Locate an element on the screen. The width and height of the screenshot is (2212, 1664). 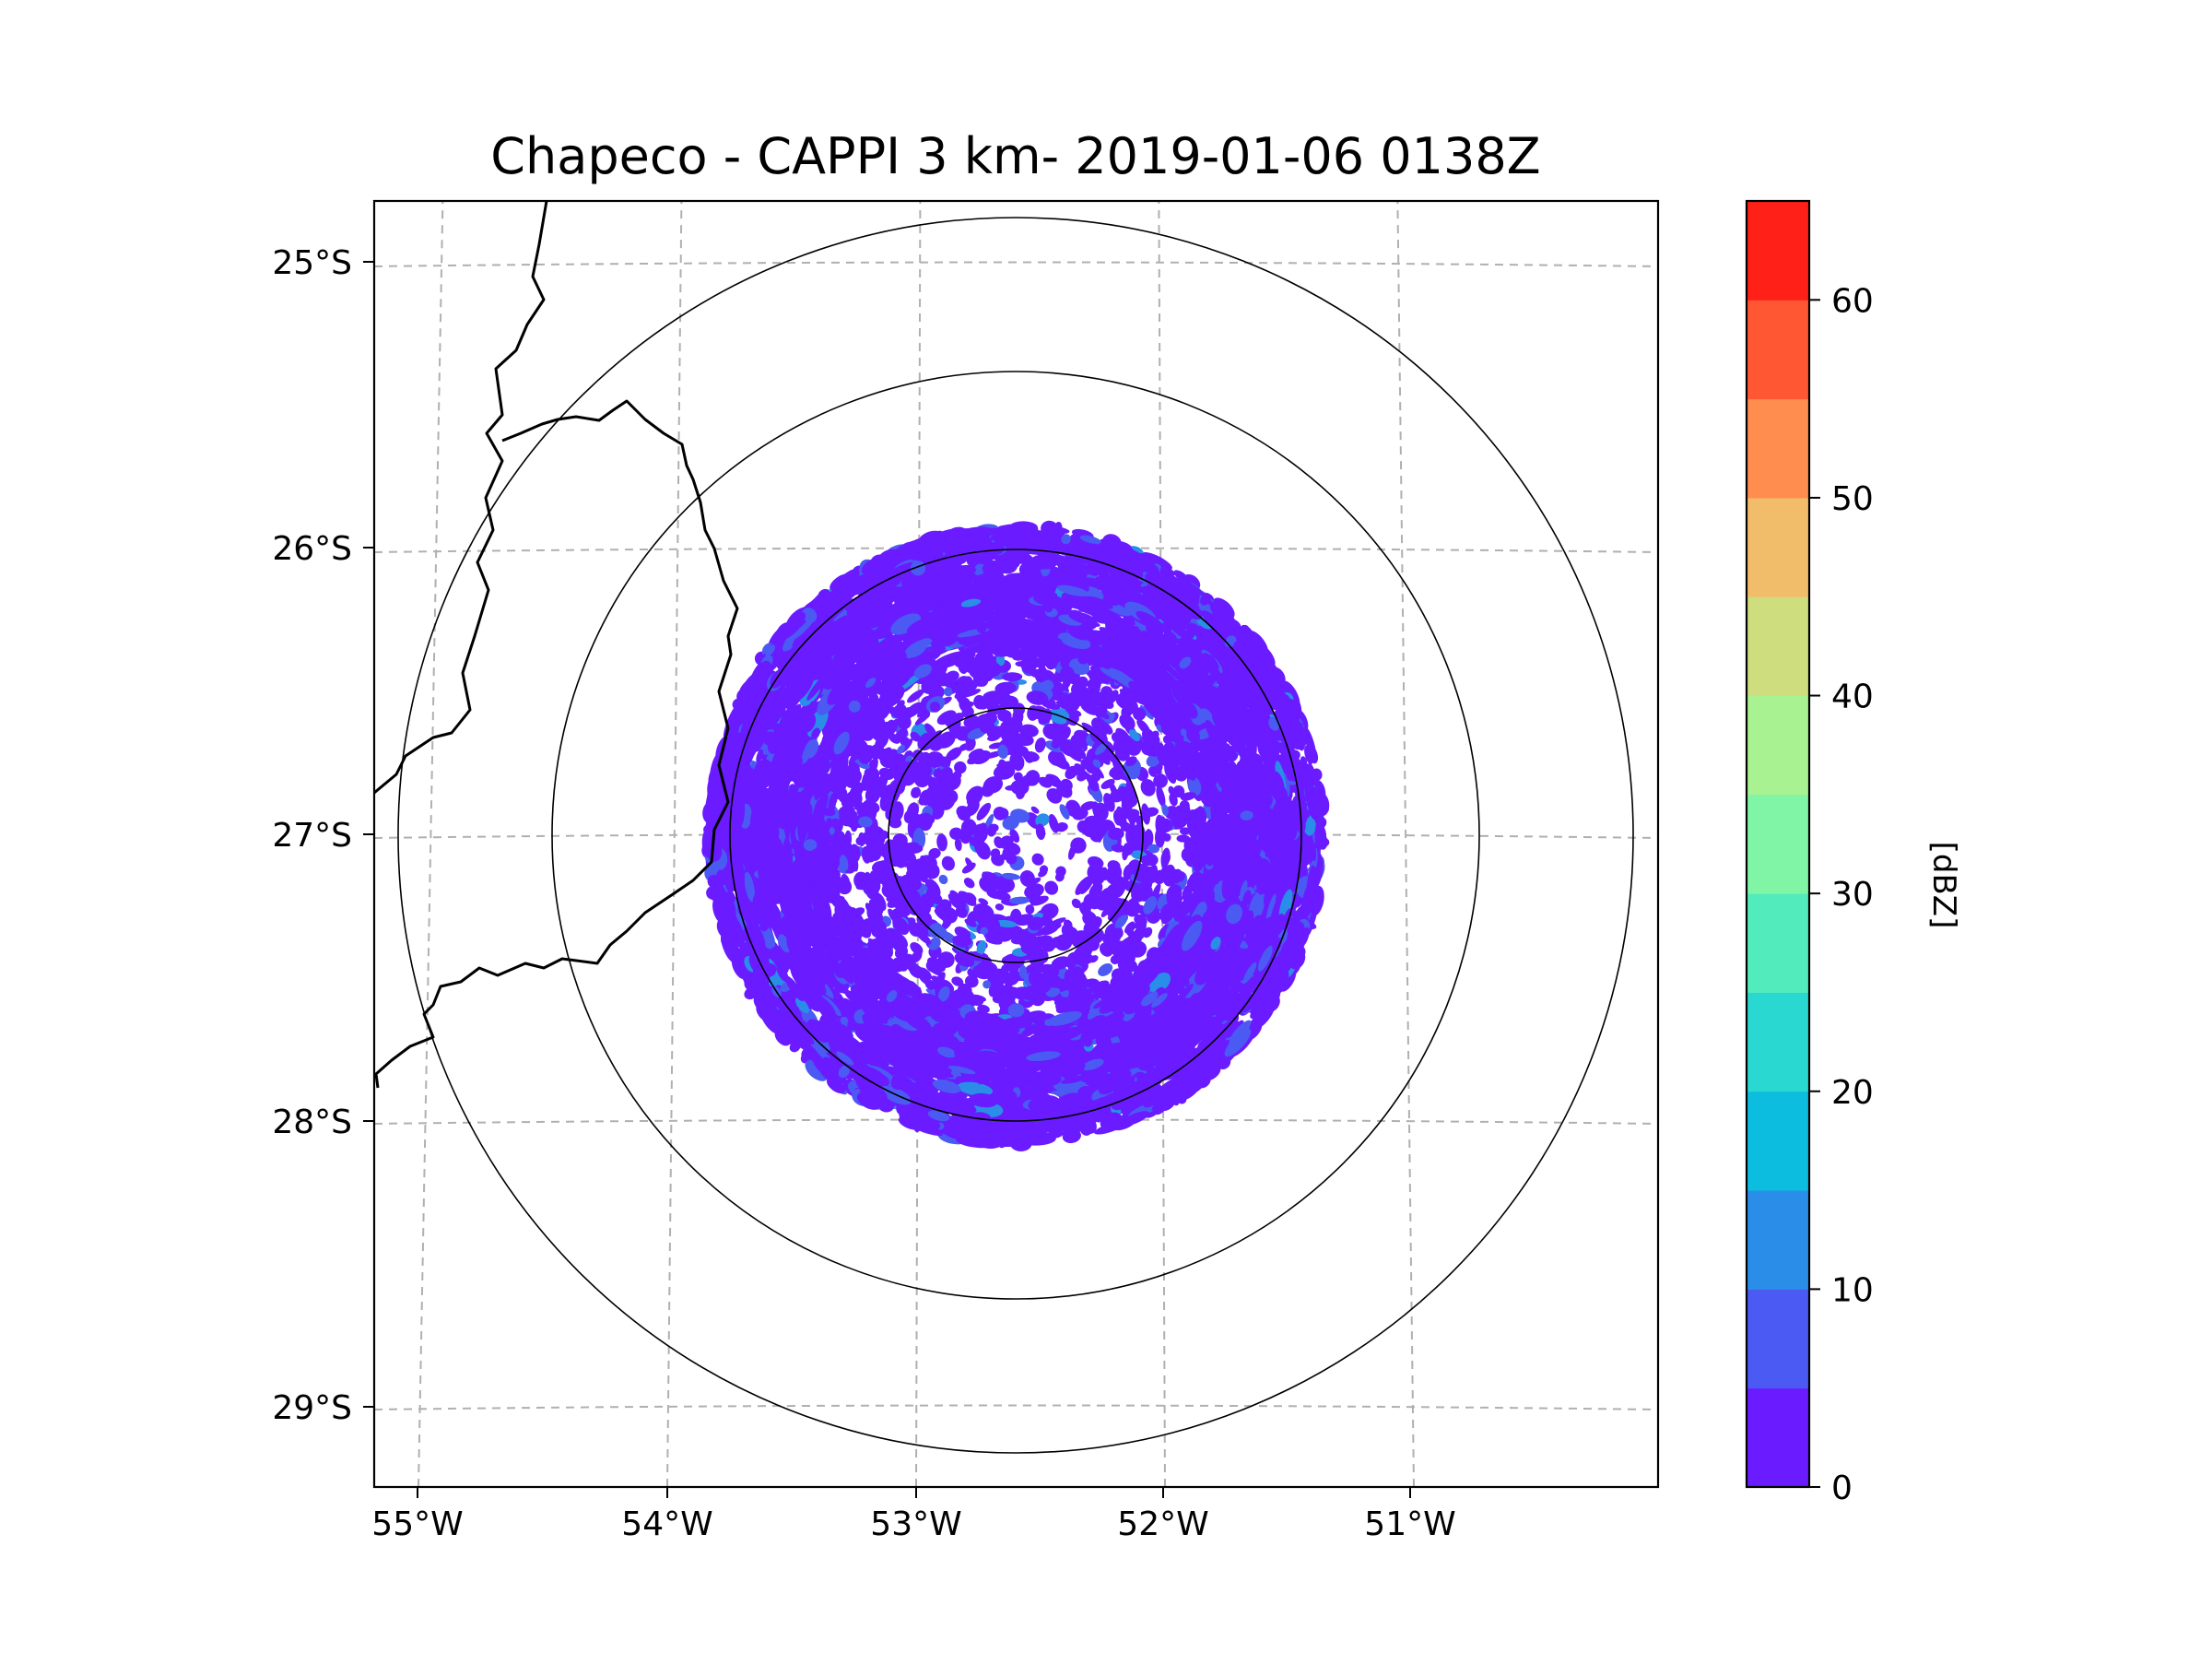
chart-title: Chapeco - CAPPI 3 km- 2019-01-06 0138Z is located at coordinates (1015, 156).